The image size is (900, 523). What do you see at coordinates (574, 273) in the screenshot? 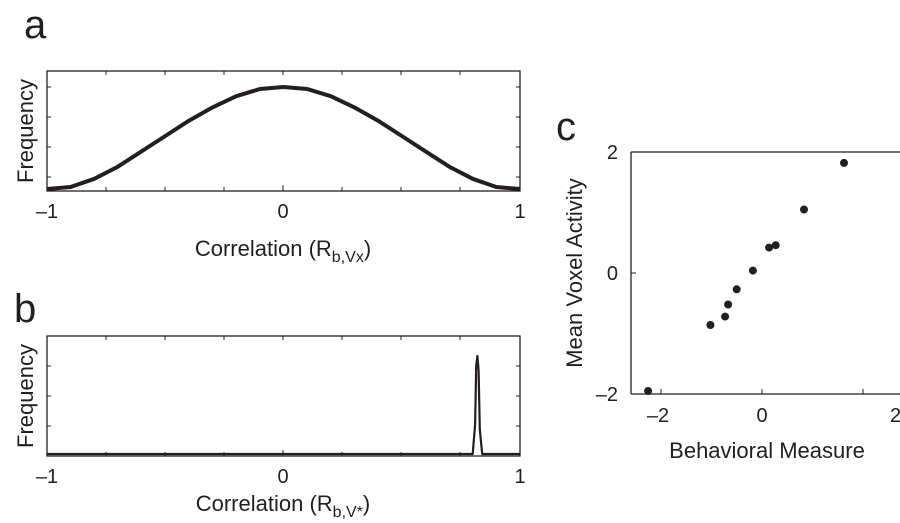
I see `panel-c-ylabel: Mean Voxel Activity` at bounding box center [574, 273].